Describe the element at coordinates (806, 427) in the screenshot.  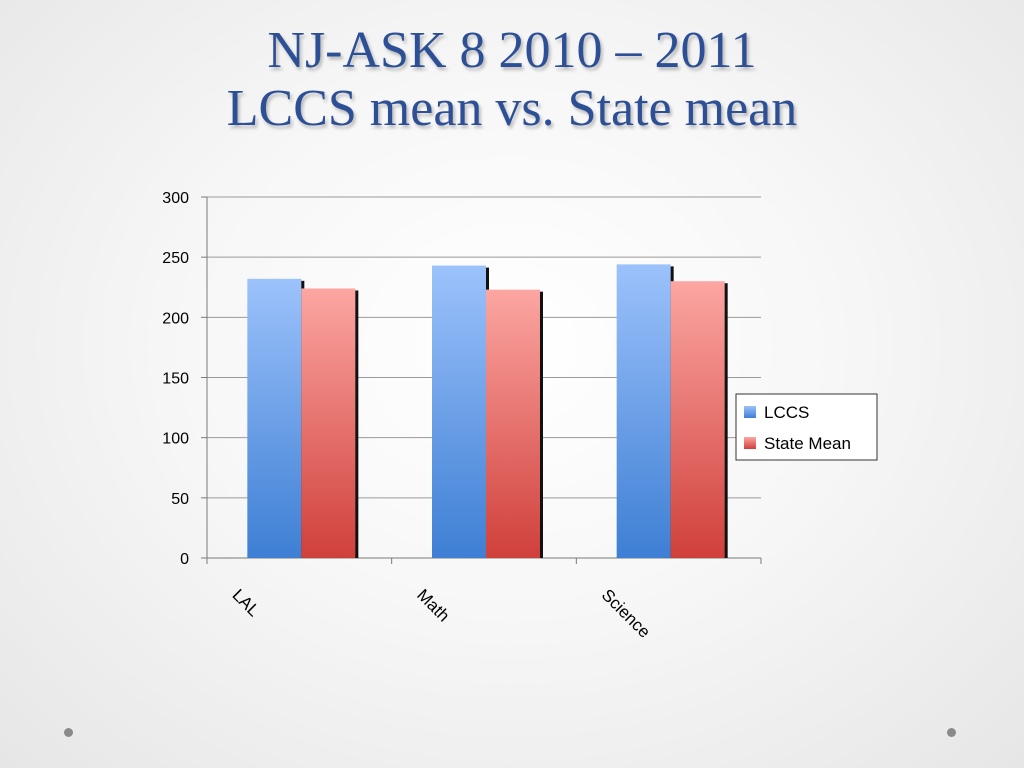
I see `legend-box` at that location.